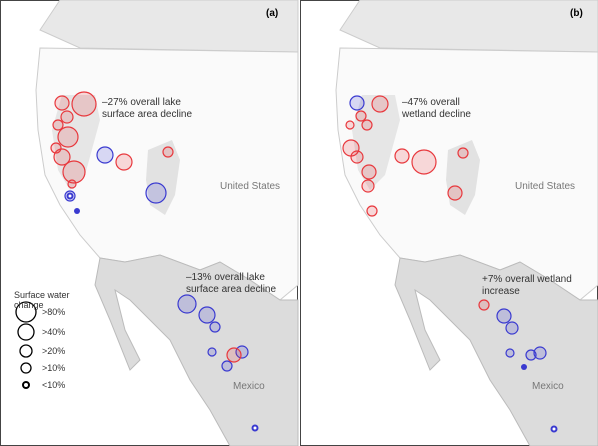  Describe the element at coordinates (42, 300) in the screenshot. I see `legend-title: Surface water change` at that location.